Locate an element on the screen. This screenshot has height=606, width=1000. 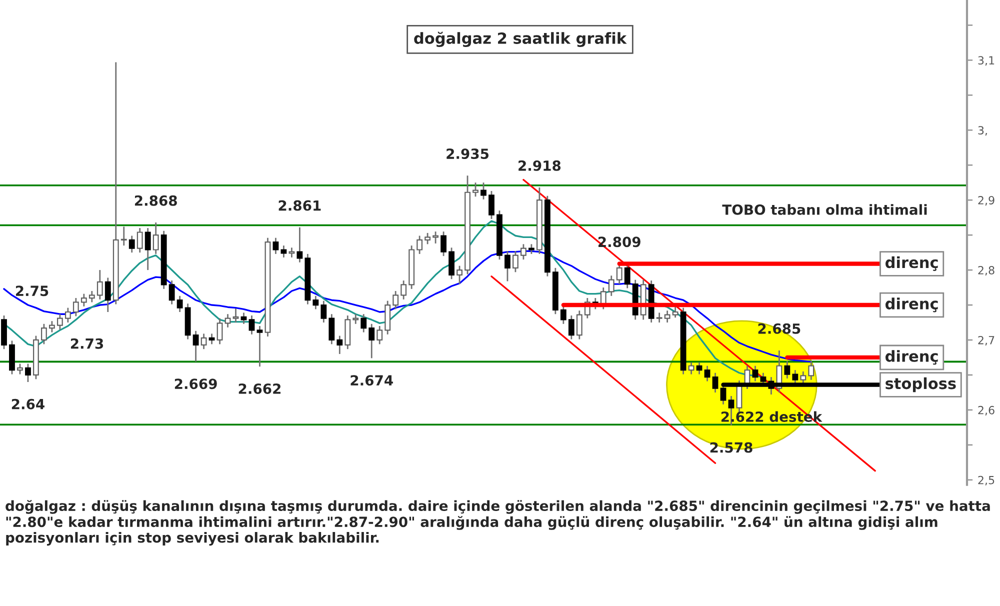
y-tick-label: 2,5 is located at coordinates (986, 481).